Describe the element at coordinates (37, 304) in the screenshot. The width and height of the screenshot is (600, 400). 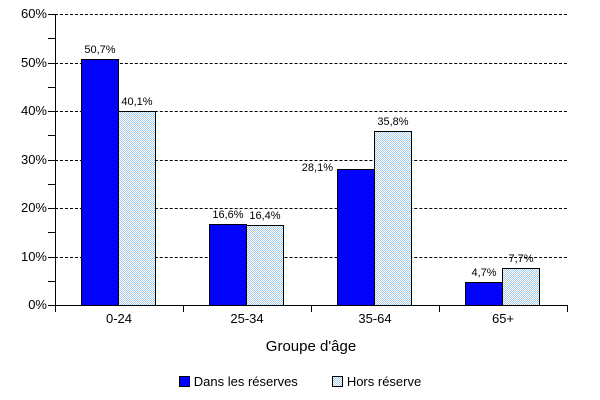
I see `y-axis-label: 0%` at that location.